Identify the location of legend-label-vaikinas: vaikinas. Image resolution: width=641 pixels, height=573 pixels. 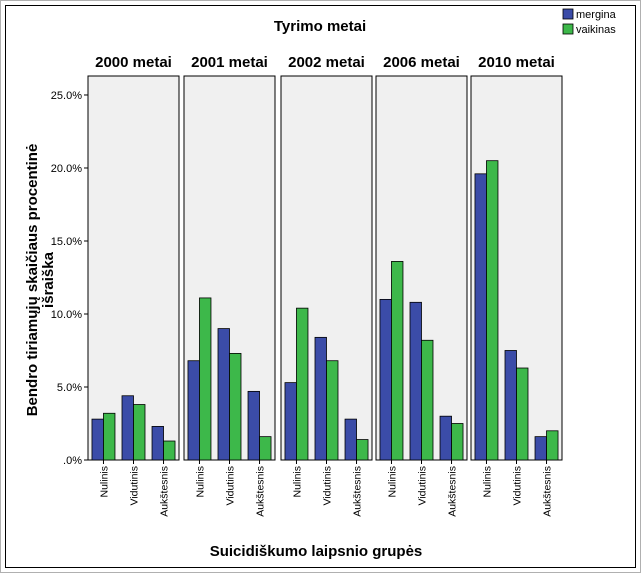
(596, 30).